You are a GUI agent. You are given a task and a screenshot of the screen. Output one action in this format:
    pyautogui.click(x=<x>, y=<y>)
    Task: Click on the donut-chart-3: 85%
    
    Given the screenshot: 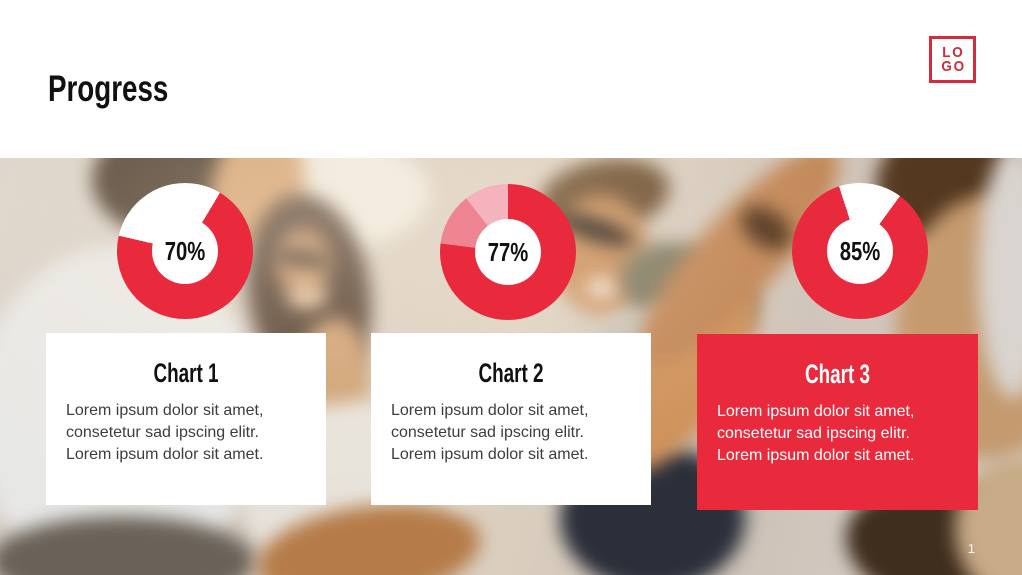 What is the action you would take?
    pyautogui.click(x=860, y=251)
    